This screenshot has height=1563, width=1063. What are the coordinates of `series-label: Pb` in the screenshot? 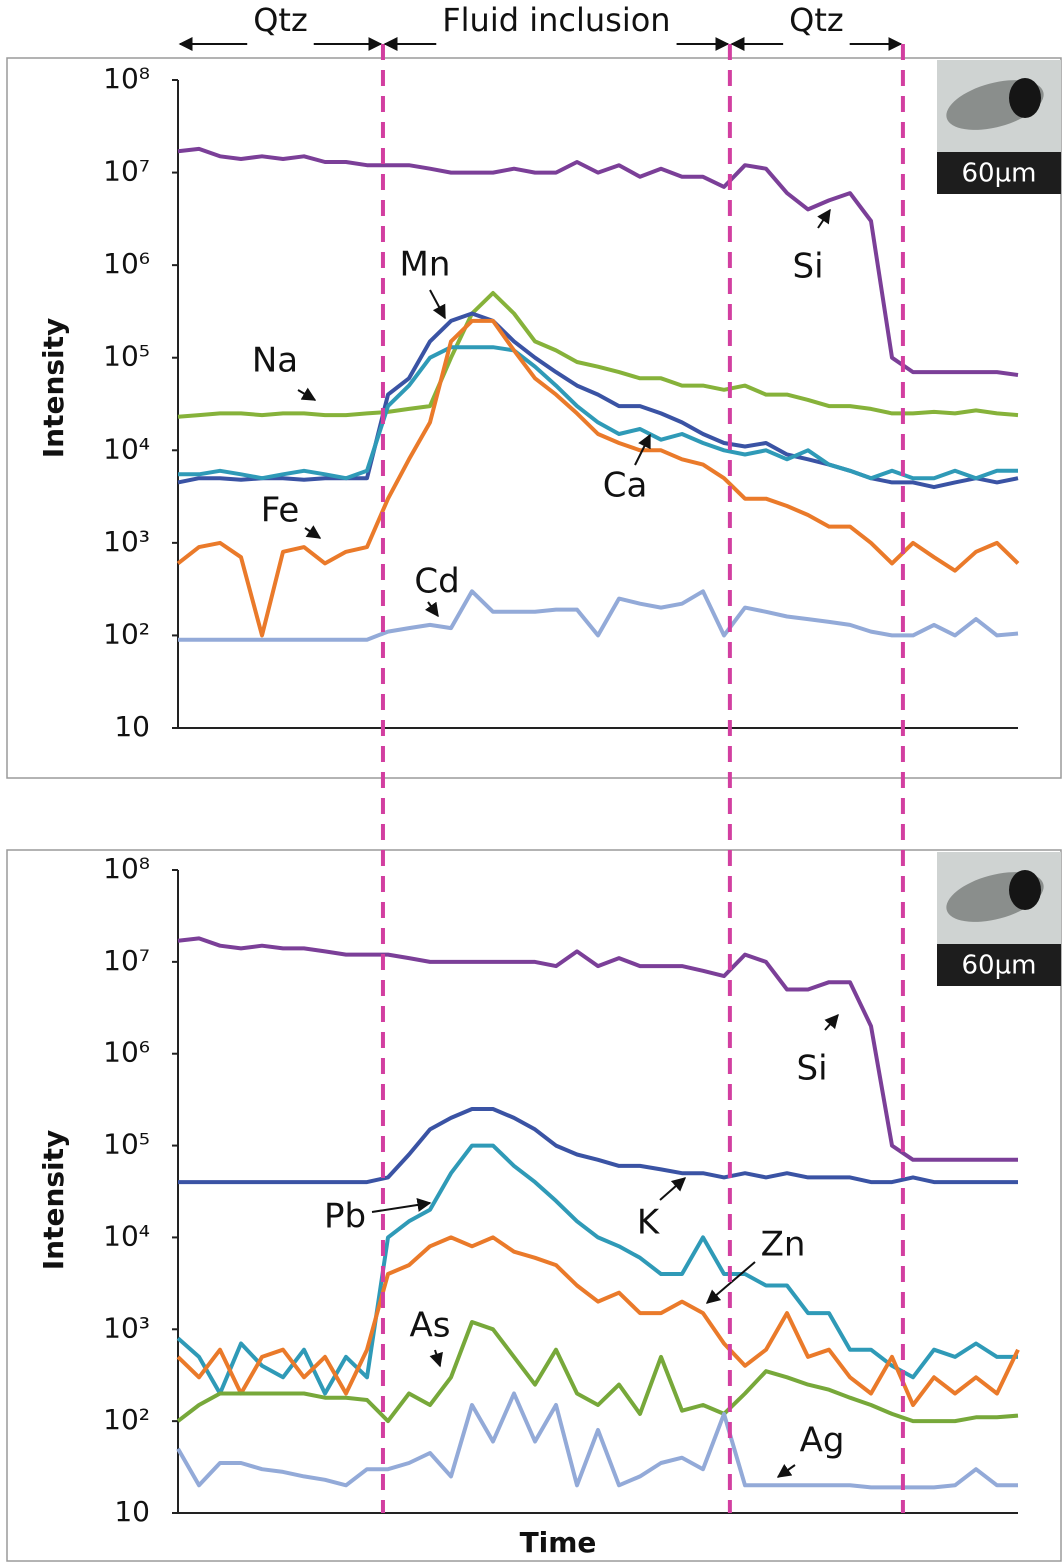 It's located at (345, 1217).